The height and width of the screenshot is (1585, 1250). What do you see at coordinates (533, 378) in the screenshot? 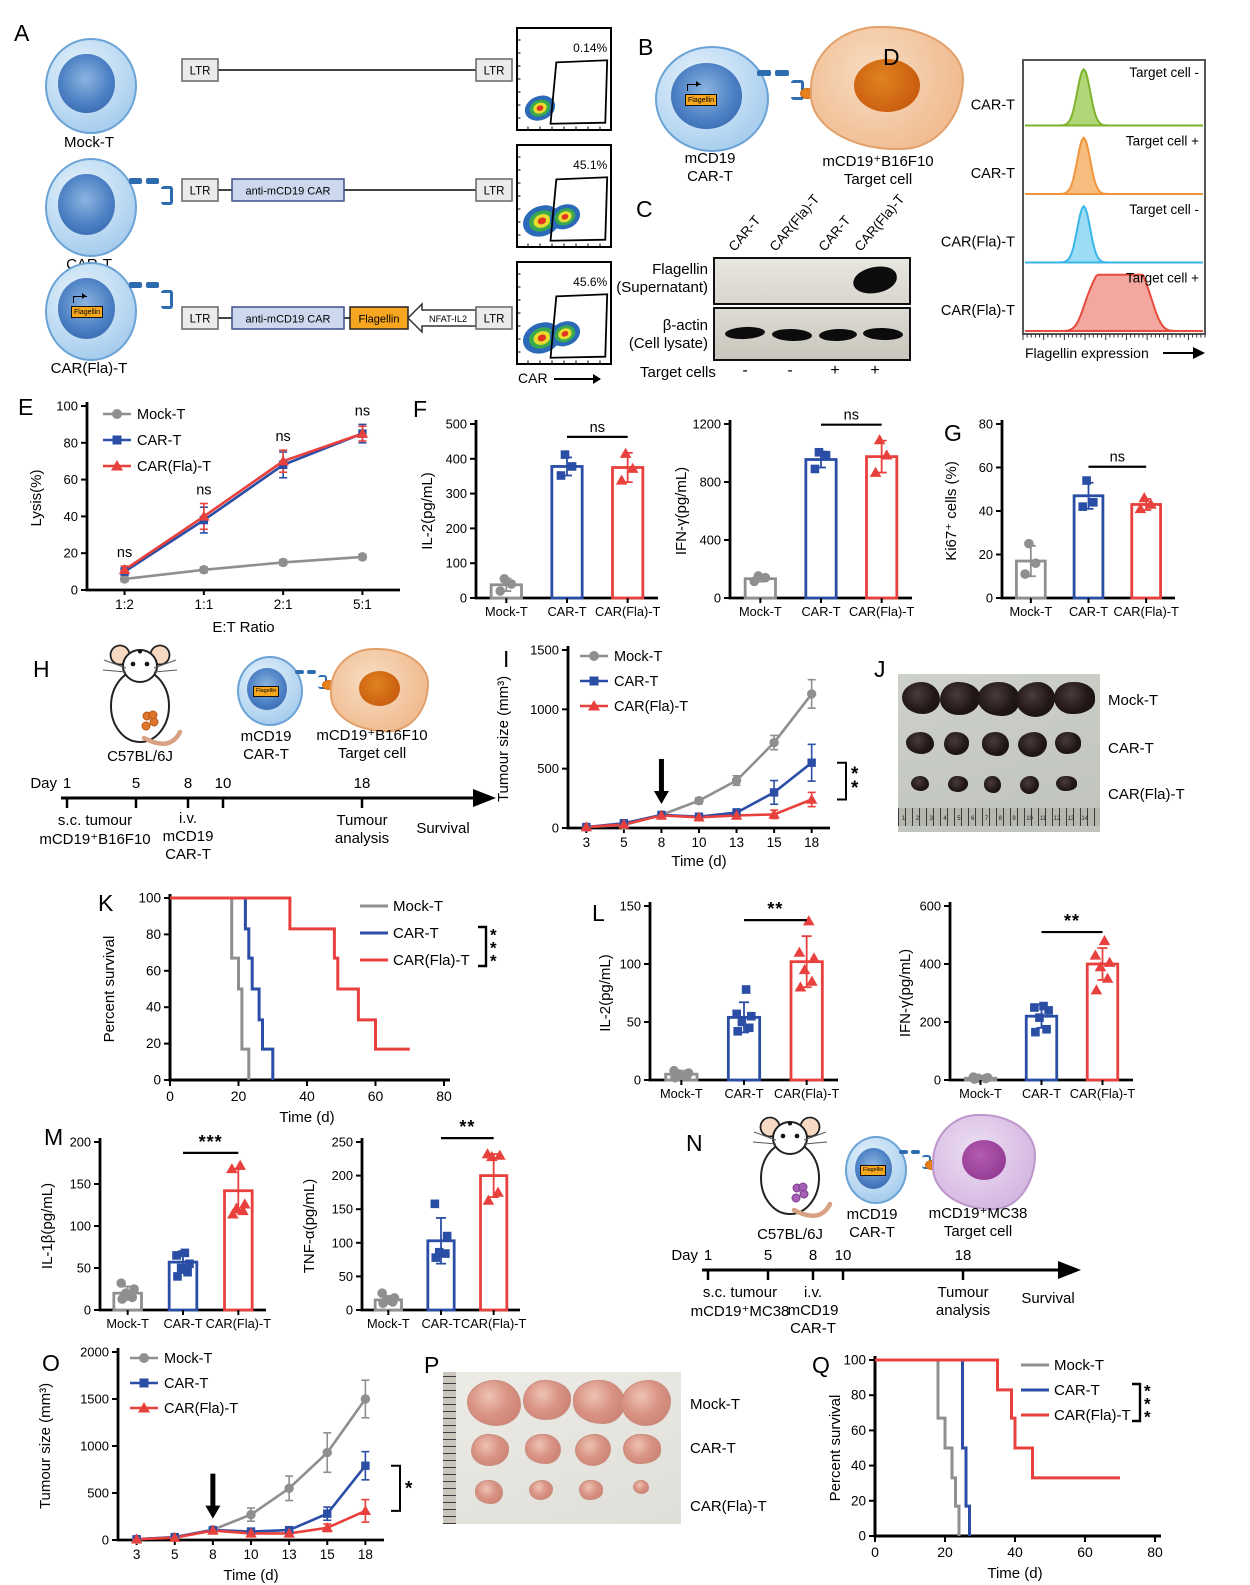
I see `car-axis-text: CAR` at bounding box center [533, 378].